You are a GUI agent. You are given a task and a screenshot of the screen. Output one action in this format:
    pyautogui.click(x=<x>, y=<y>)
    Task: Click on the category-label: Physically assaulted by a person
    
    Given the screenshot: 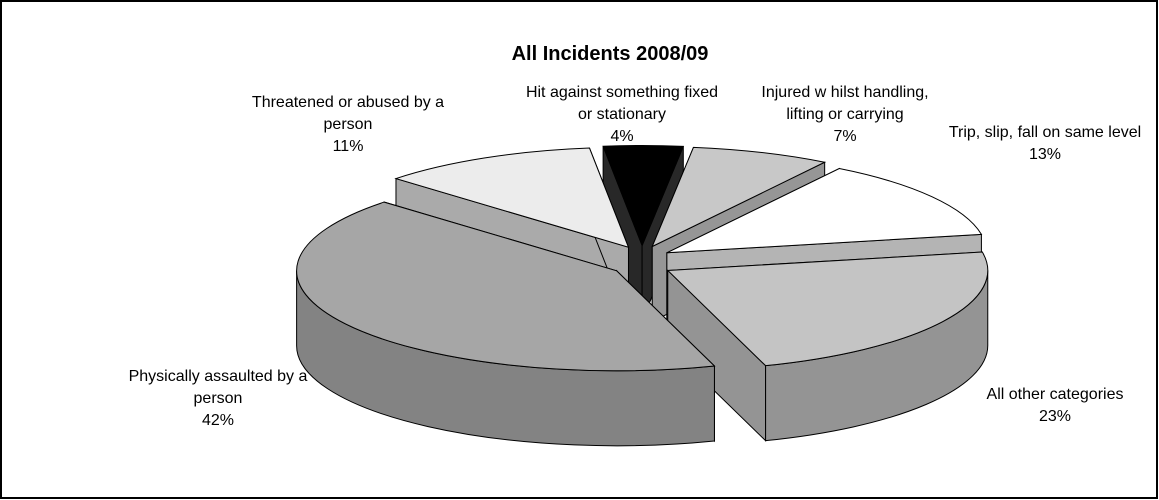 What is the action you would take?
    pyautogui.click(x=218, y=387)
    